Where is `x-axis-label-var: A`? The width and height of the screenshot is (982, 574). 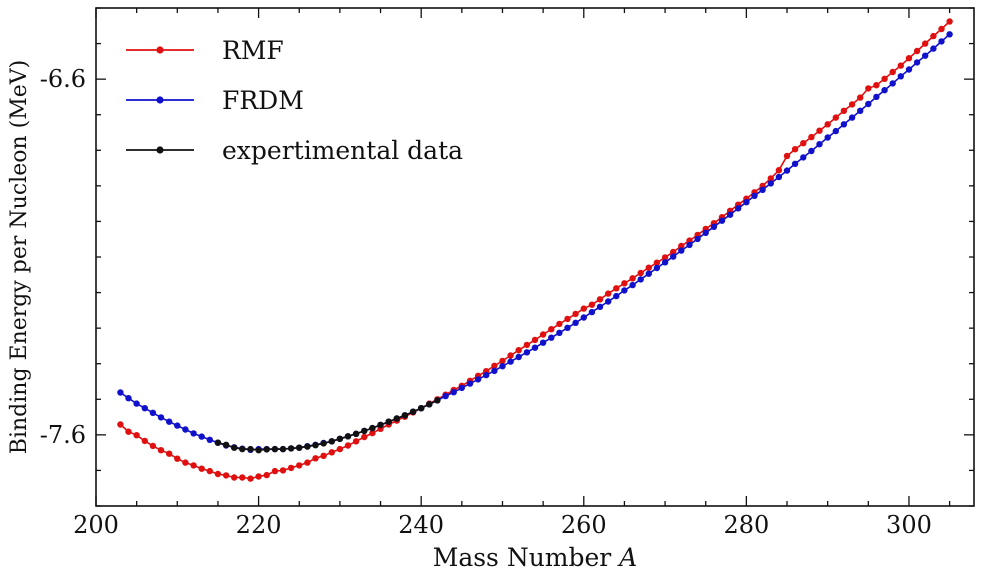 x-axis-label-var: A is located at coordinates (627, 557).